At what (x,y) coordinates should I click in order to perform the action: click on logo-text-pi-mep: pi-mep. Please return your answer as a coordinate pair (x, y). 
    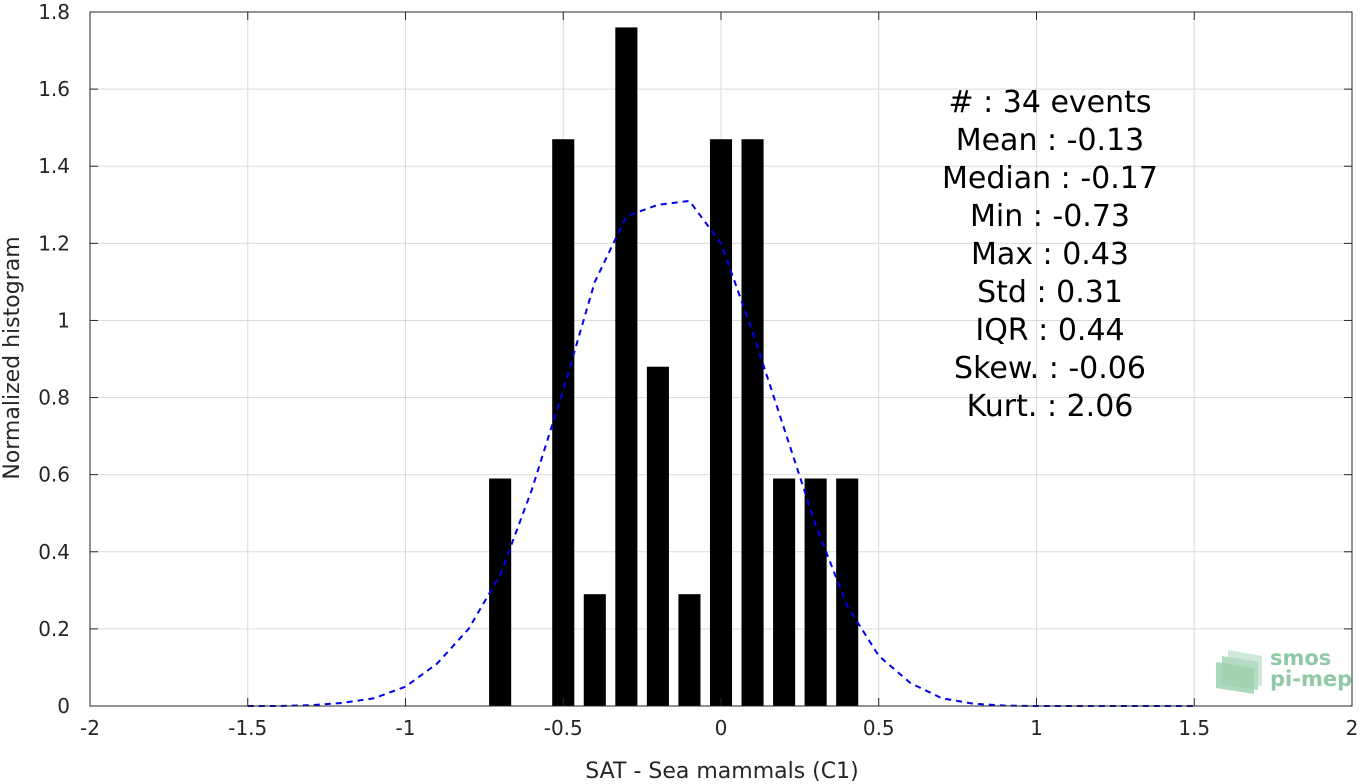
    Looking at the image, I should click on (1311, 679).